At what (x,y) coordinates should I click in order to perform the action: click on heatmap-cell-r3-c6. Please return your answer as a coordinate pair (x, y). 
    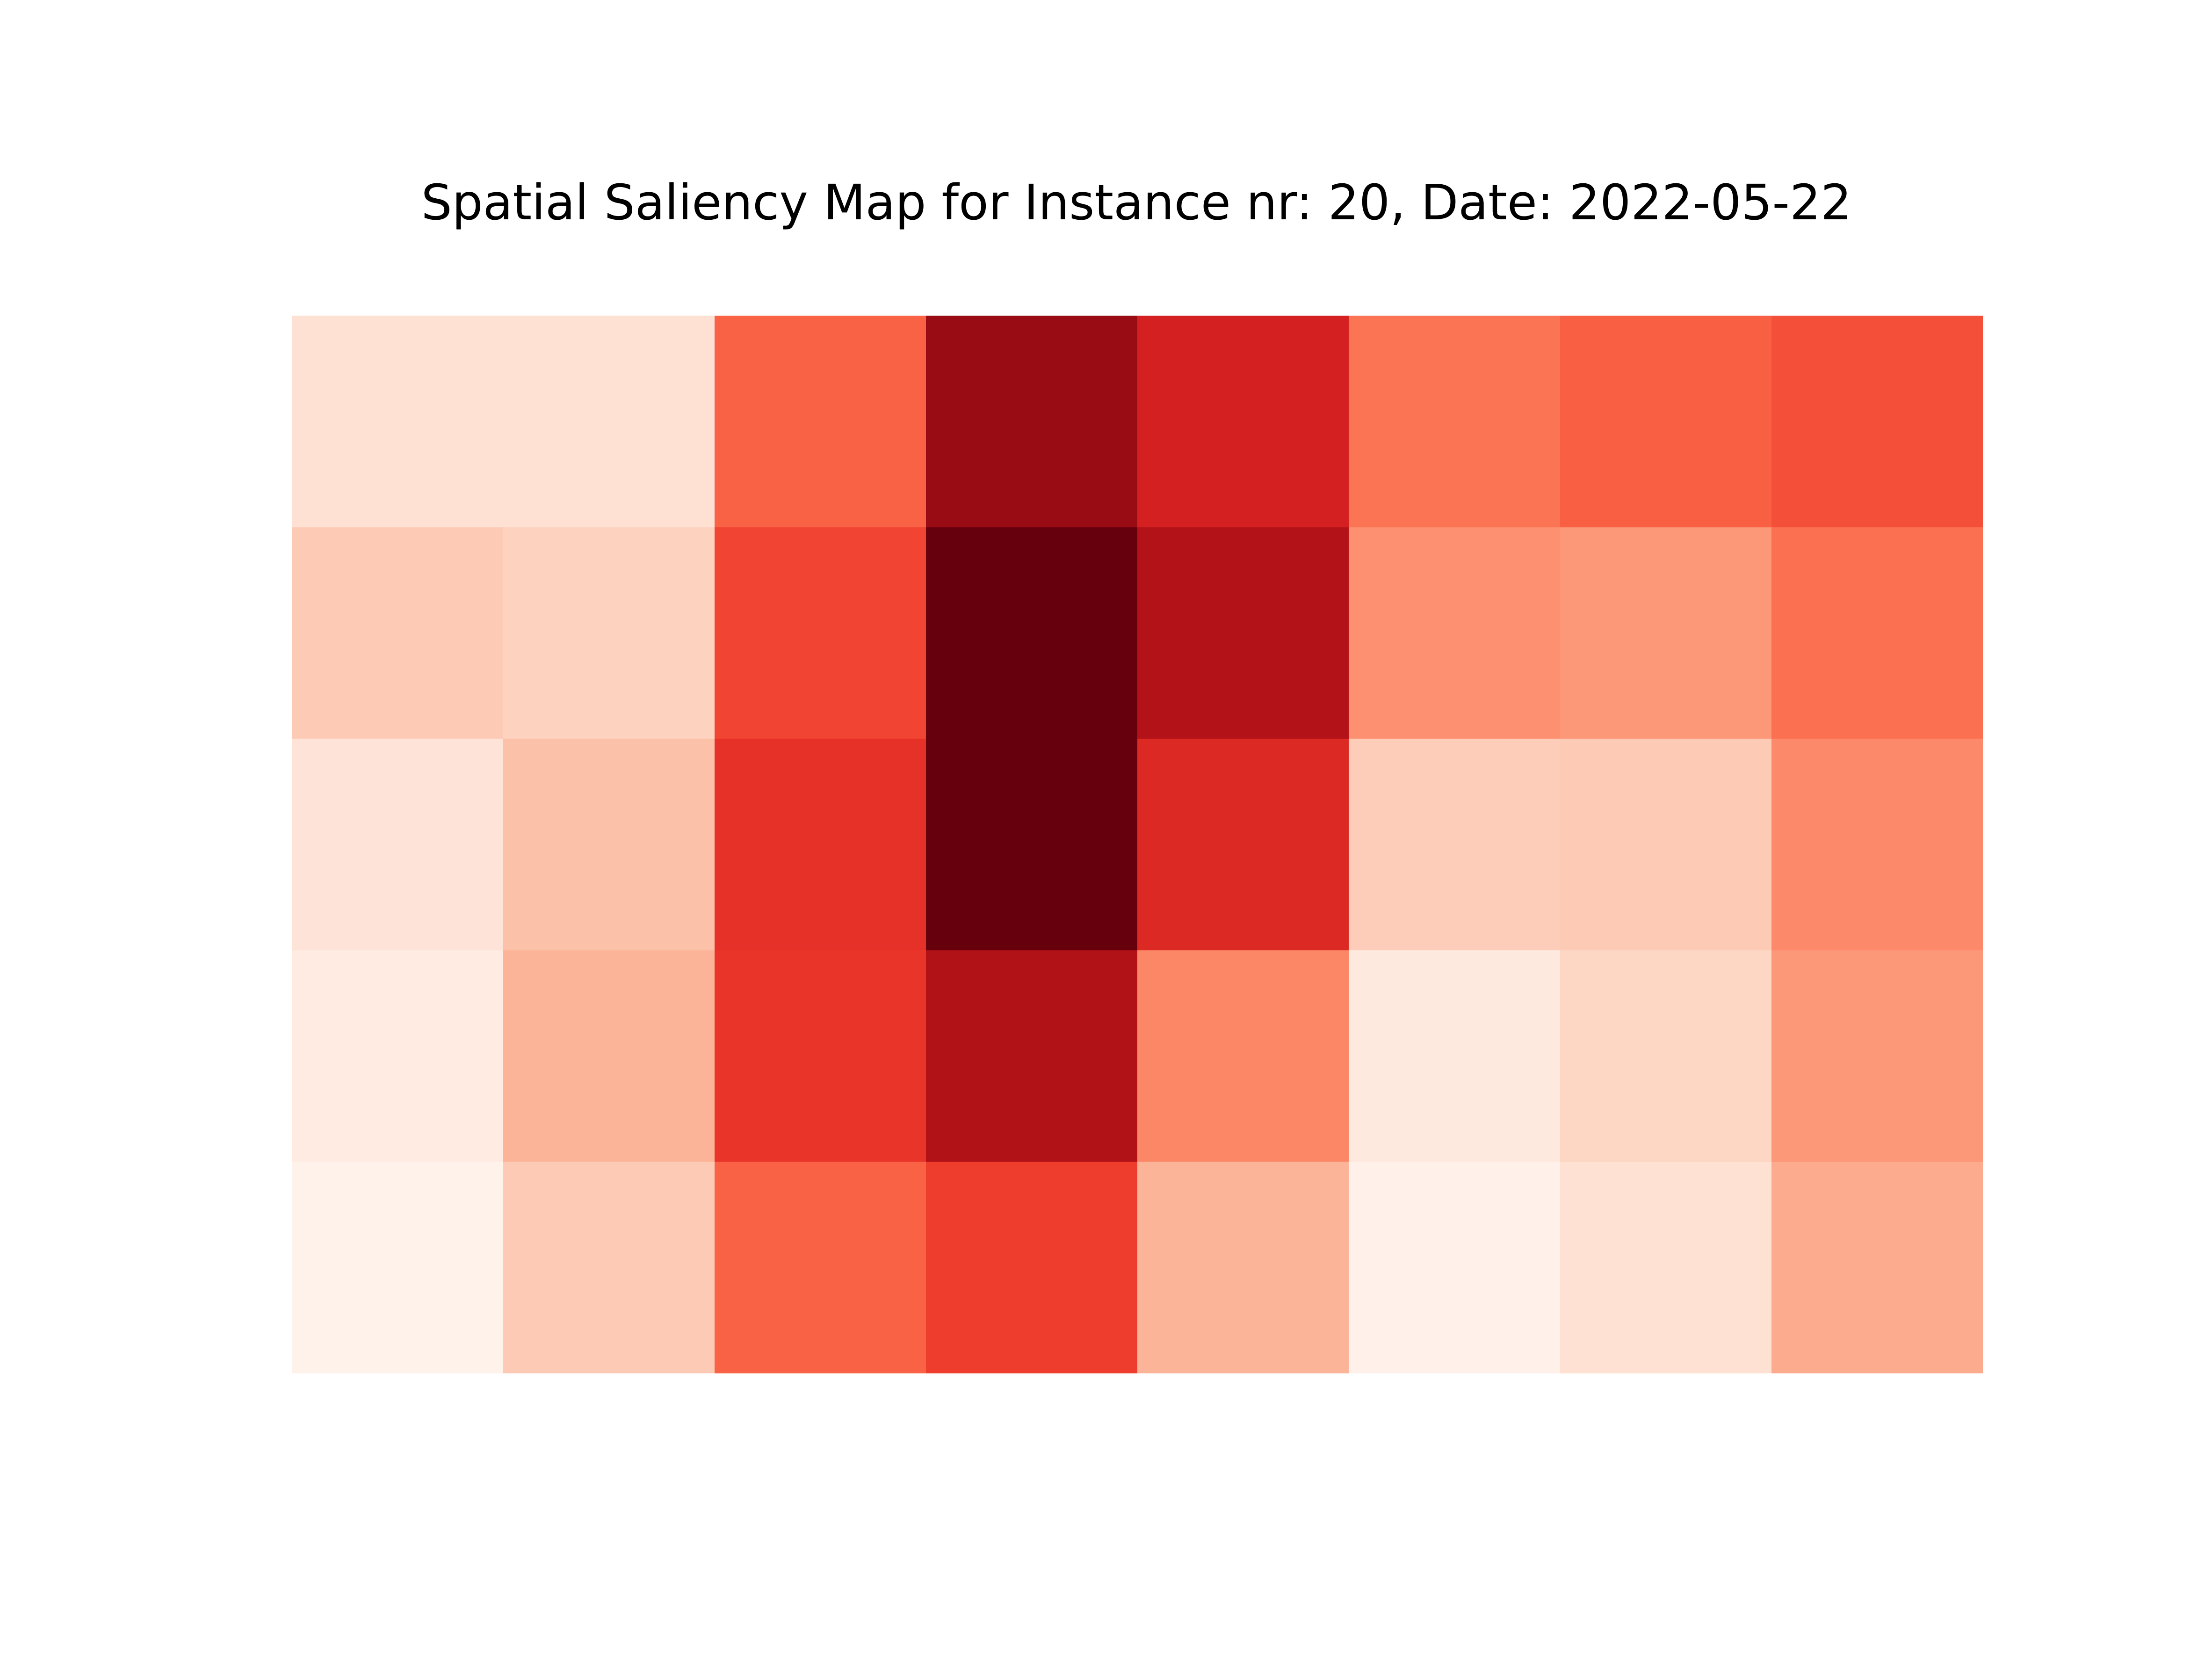
    Looking at the image, I should click on (1666, 1056).